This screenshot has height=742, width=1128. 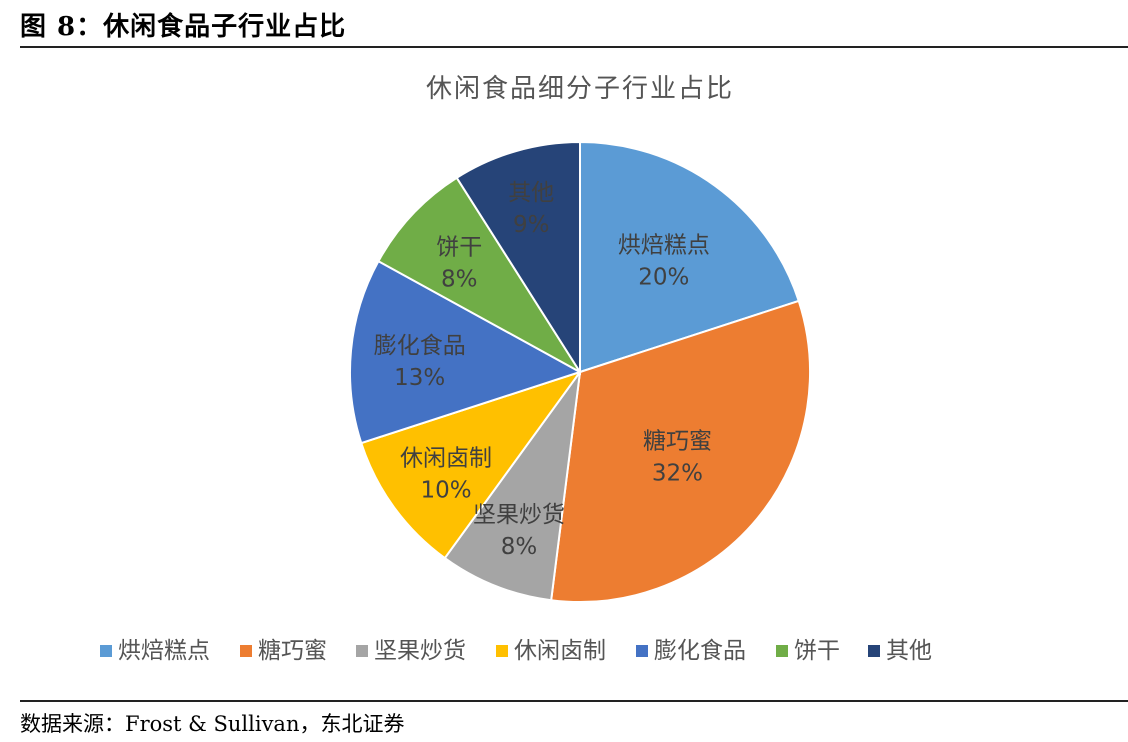 I want to click on legend-label-1: 糖巧蜜, so click(x=292, y=651).